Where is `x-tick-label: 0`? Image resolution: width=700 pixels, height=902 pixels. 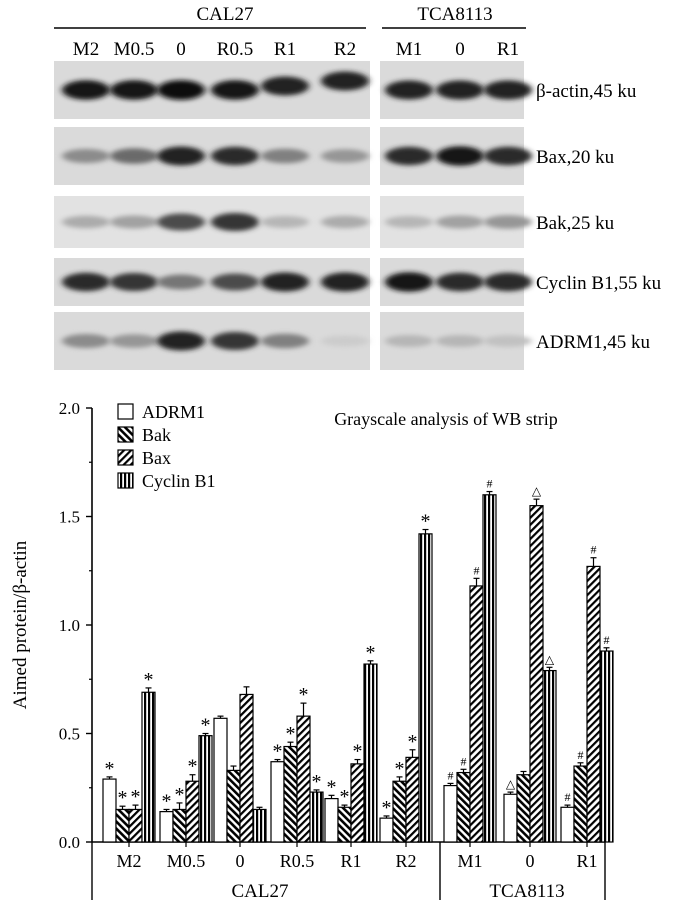 x-tick-label: 0 is located at coordinates (530, 861).